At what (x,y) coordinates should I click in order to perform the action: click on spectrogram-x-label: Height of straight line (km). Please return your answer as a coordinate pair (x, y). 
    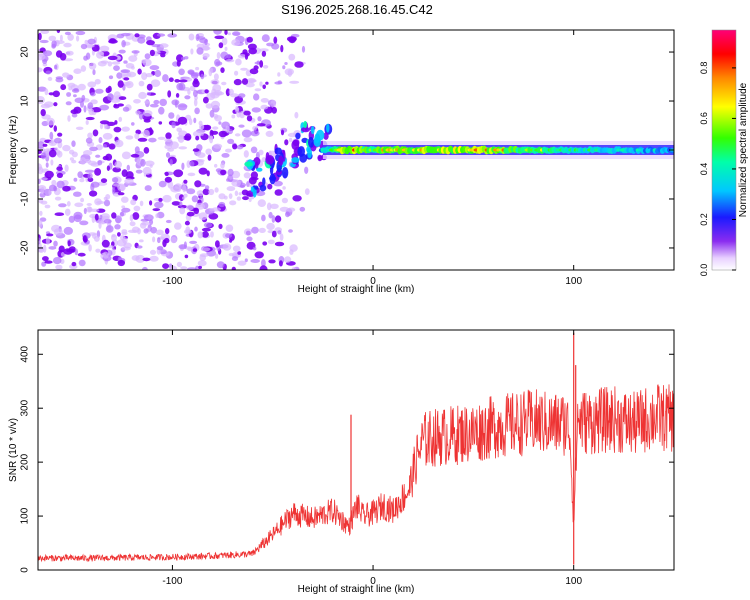
    Looking at the image, I should click on (356, 289).